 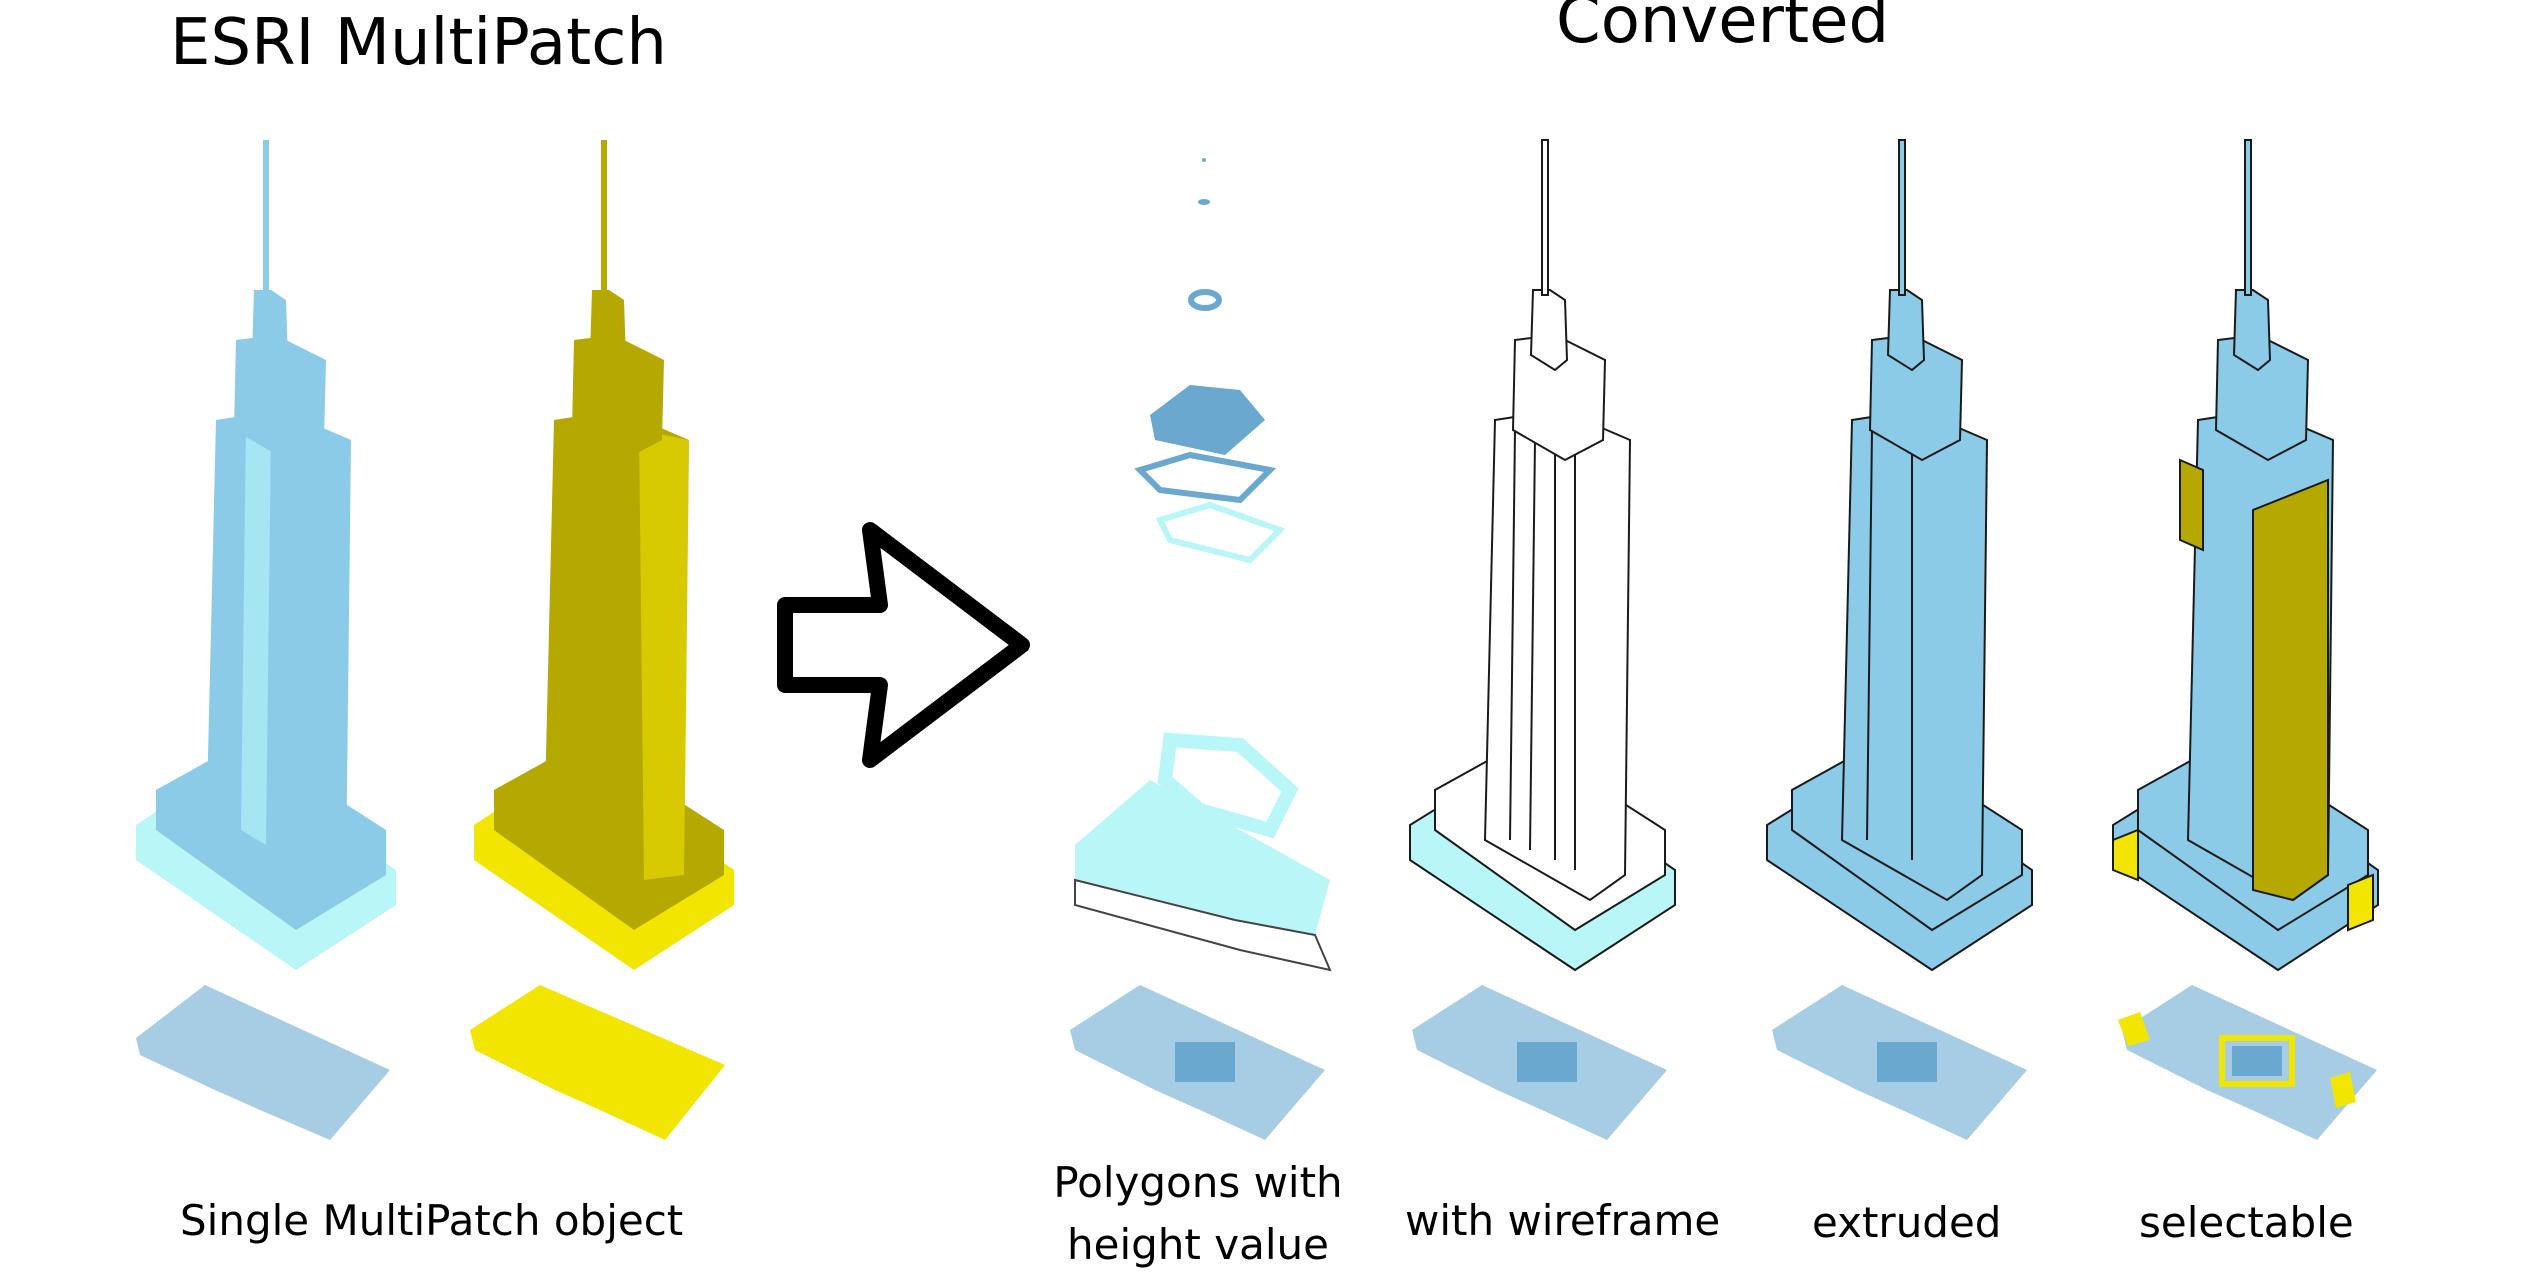 I want to click on footprint-yellow, so click(x=597, y=1062).